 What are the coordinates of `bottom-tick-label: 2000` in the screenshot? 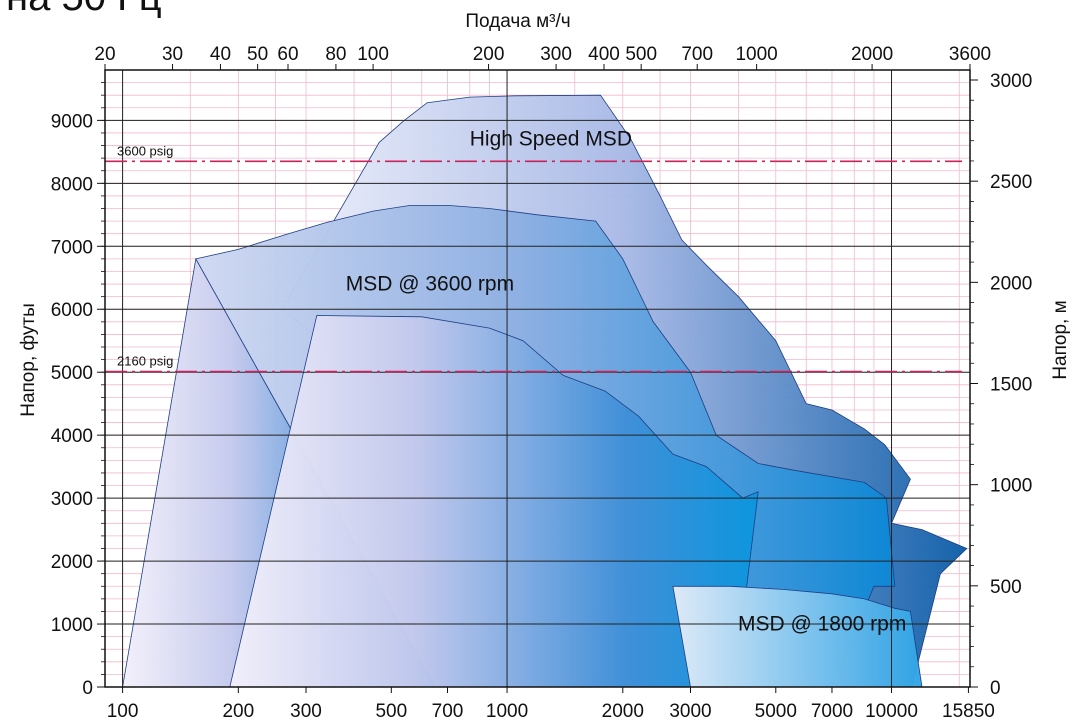 It's located at (623, 711).